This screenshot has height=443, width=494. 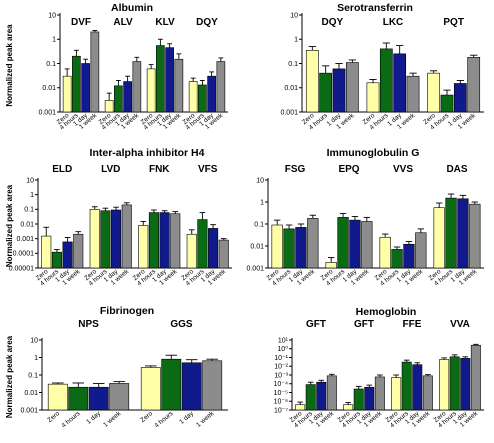 What do you see at coordinates (367, 245) in the screenshot?
I see `bar-epq-1-week` at bounding box center [367, 245].